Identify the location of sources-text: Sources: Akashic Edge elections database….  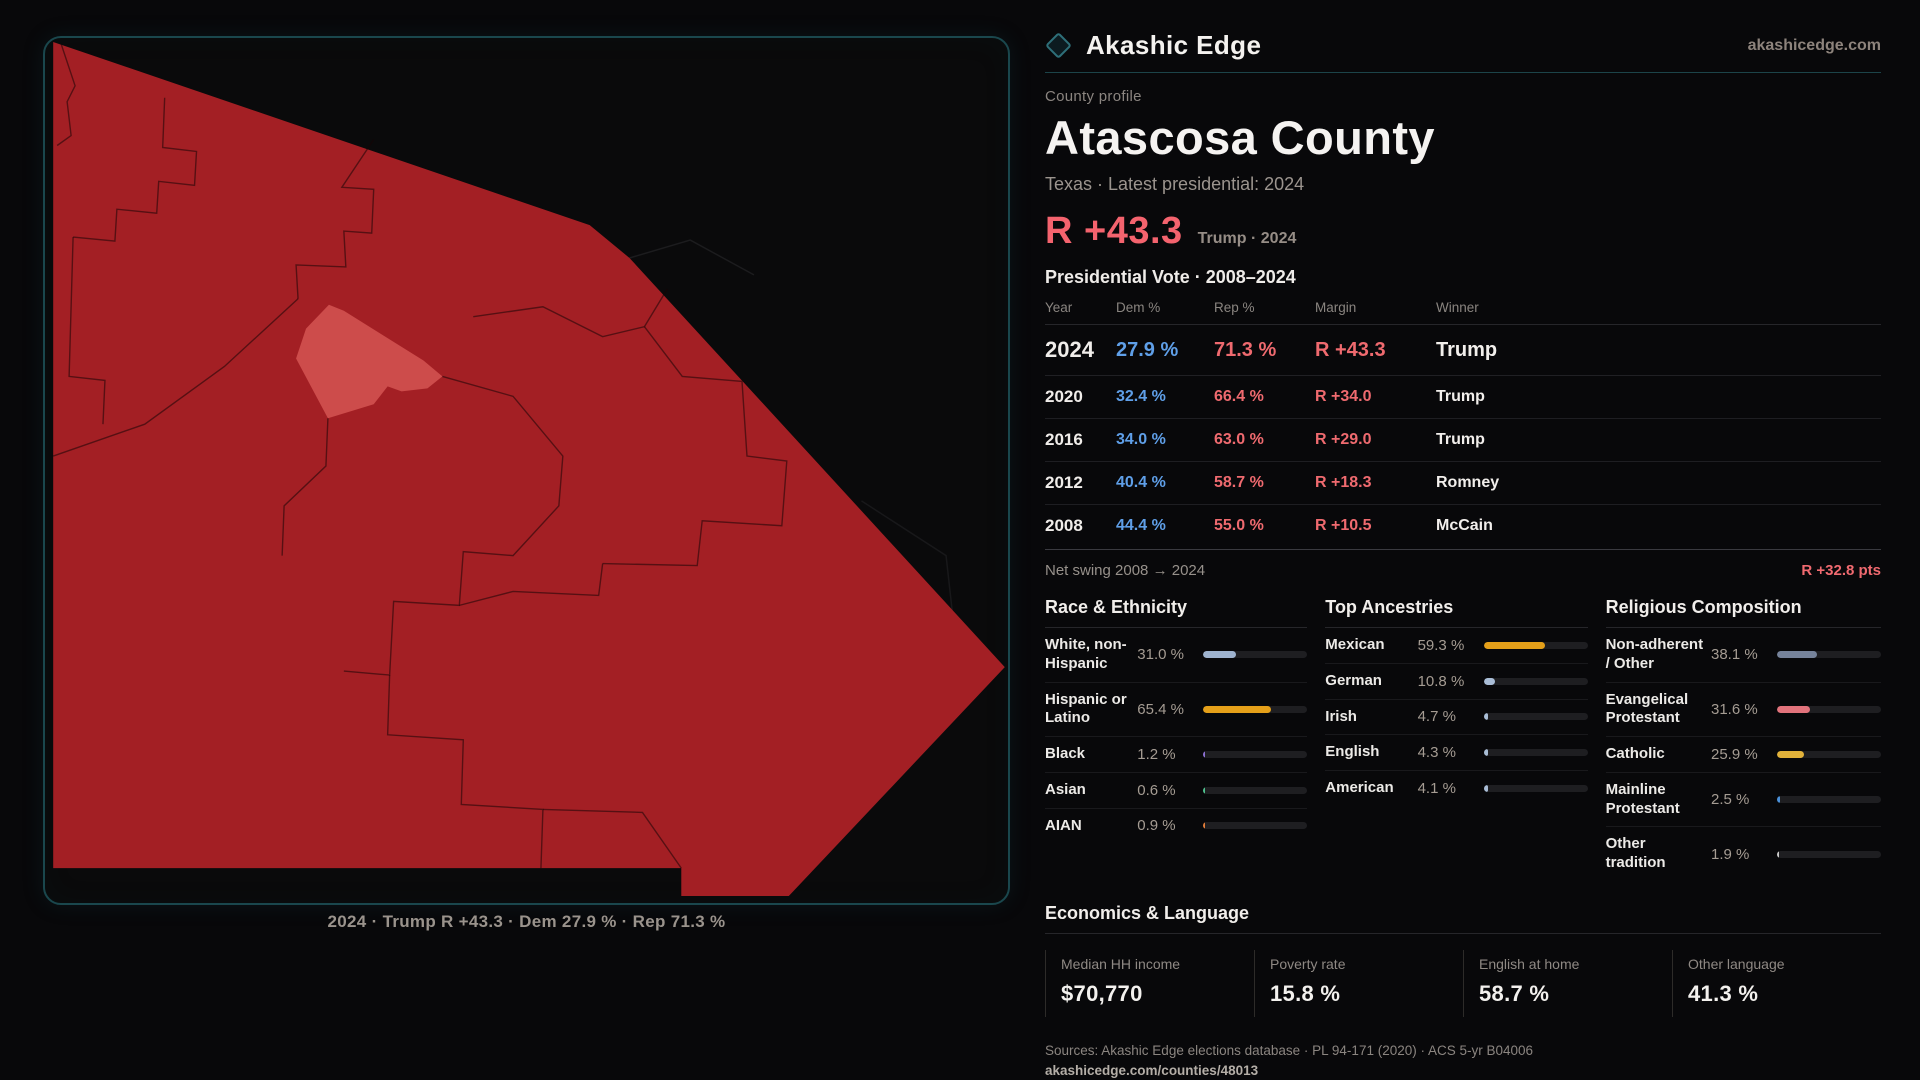
(1289, 1050).